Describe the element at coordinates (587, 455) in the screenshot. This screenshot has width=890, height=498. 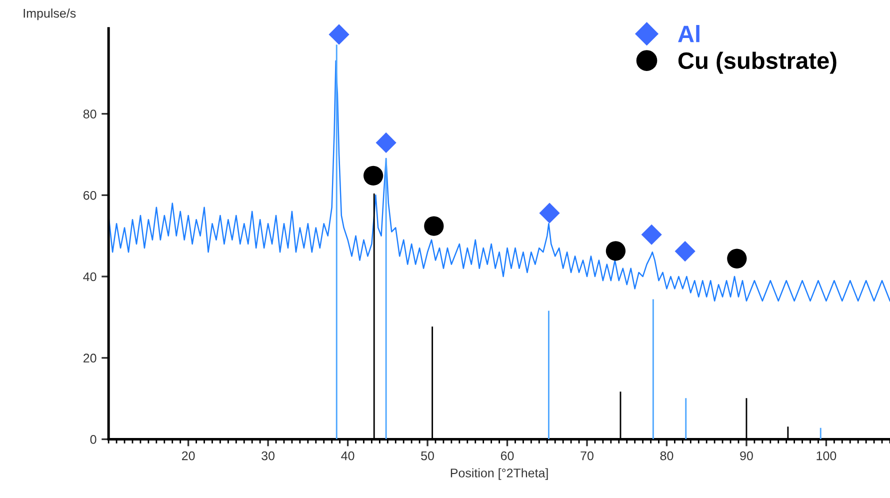
I see `x-tick-label: 70` at that location.